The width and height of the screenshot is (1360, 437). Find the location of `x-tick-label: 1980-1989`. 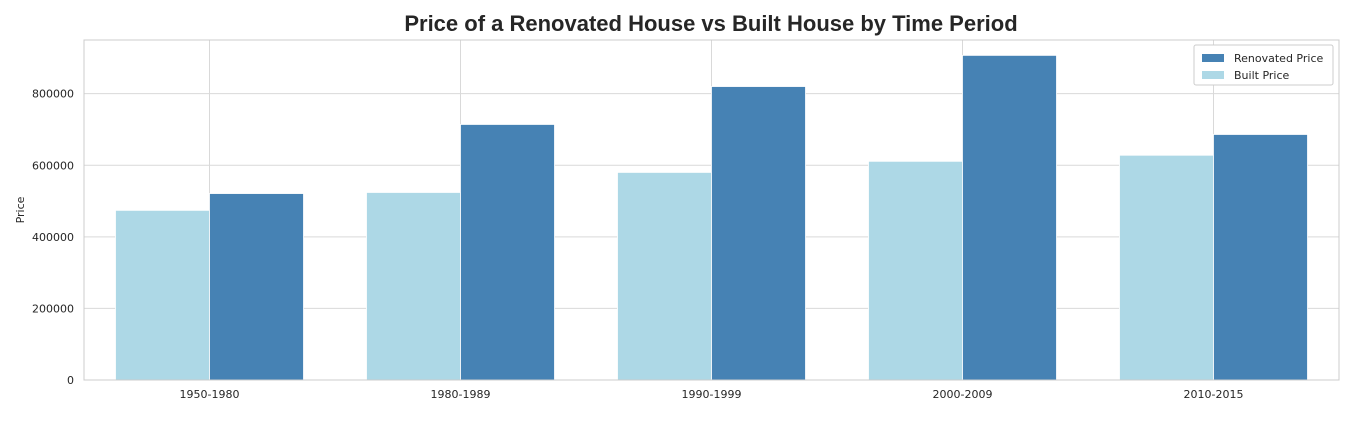

x-tick-label: 1980-1989 is located at coordinates (461, 394).